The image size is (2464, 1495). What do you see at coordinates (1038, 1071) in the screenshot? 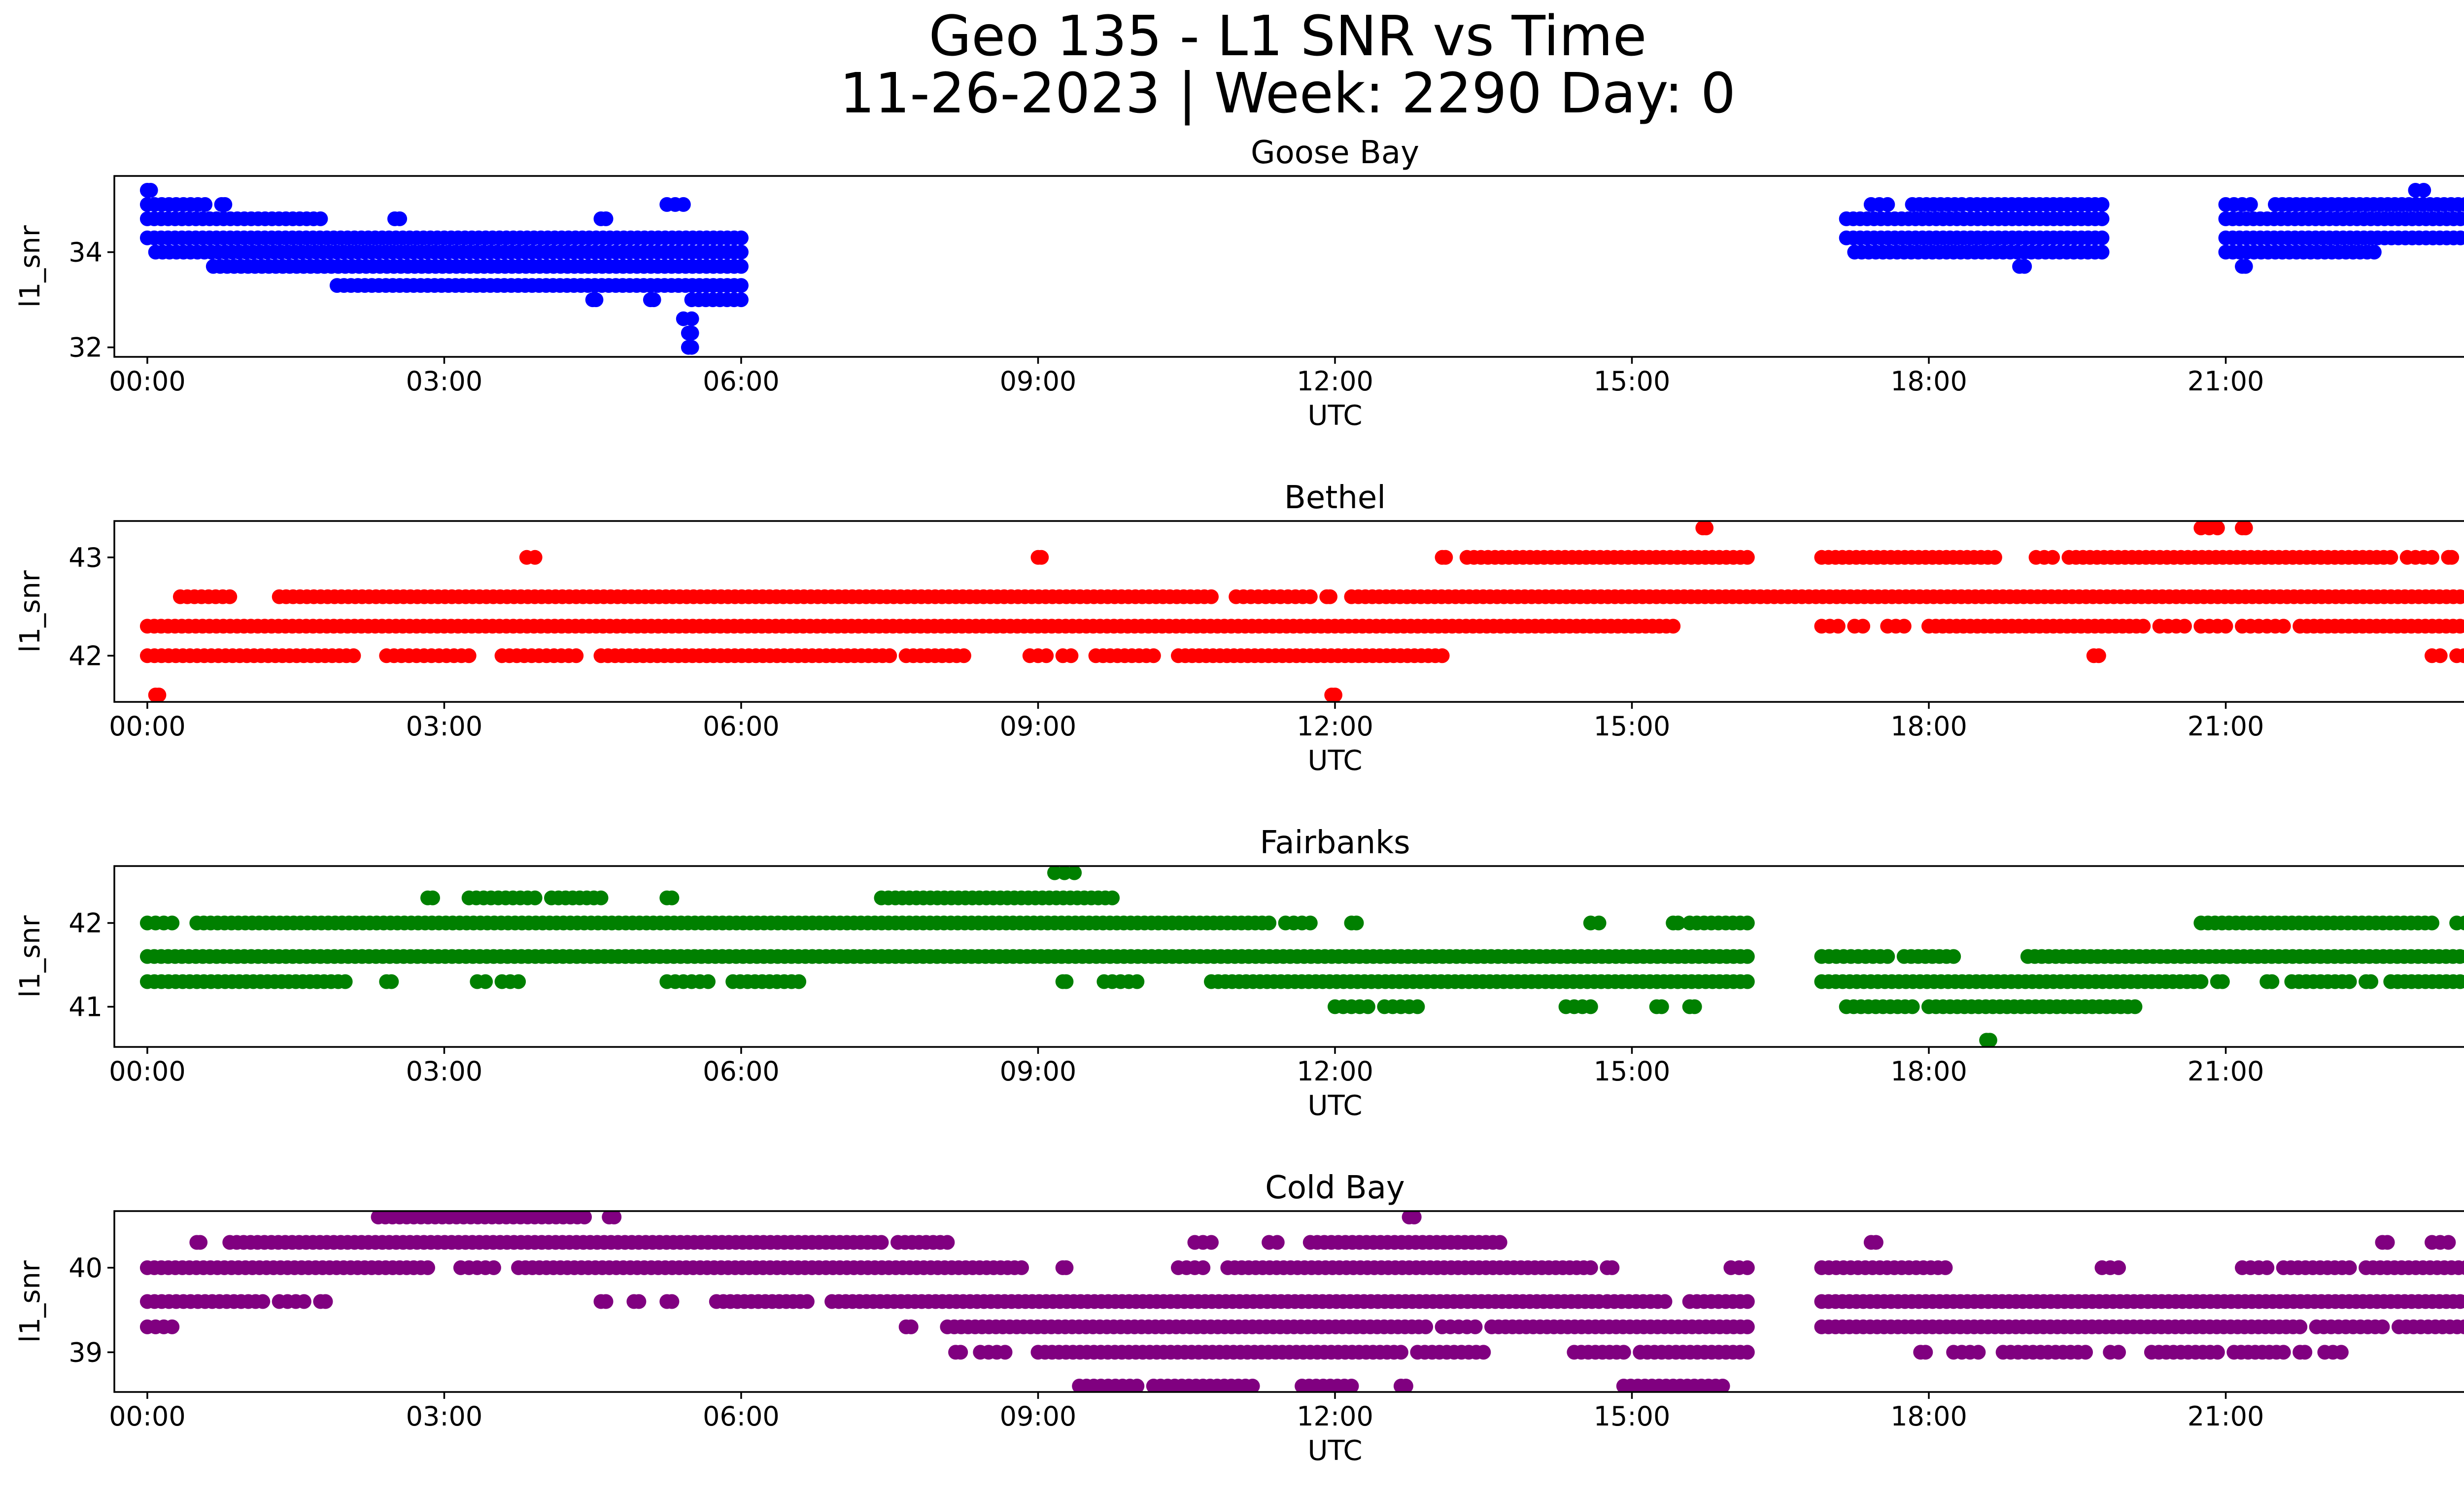
I see `x-tick-label: 09:00` at bounding box center [1038, 1071].